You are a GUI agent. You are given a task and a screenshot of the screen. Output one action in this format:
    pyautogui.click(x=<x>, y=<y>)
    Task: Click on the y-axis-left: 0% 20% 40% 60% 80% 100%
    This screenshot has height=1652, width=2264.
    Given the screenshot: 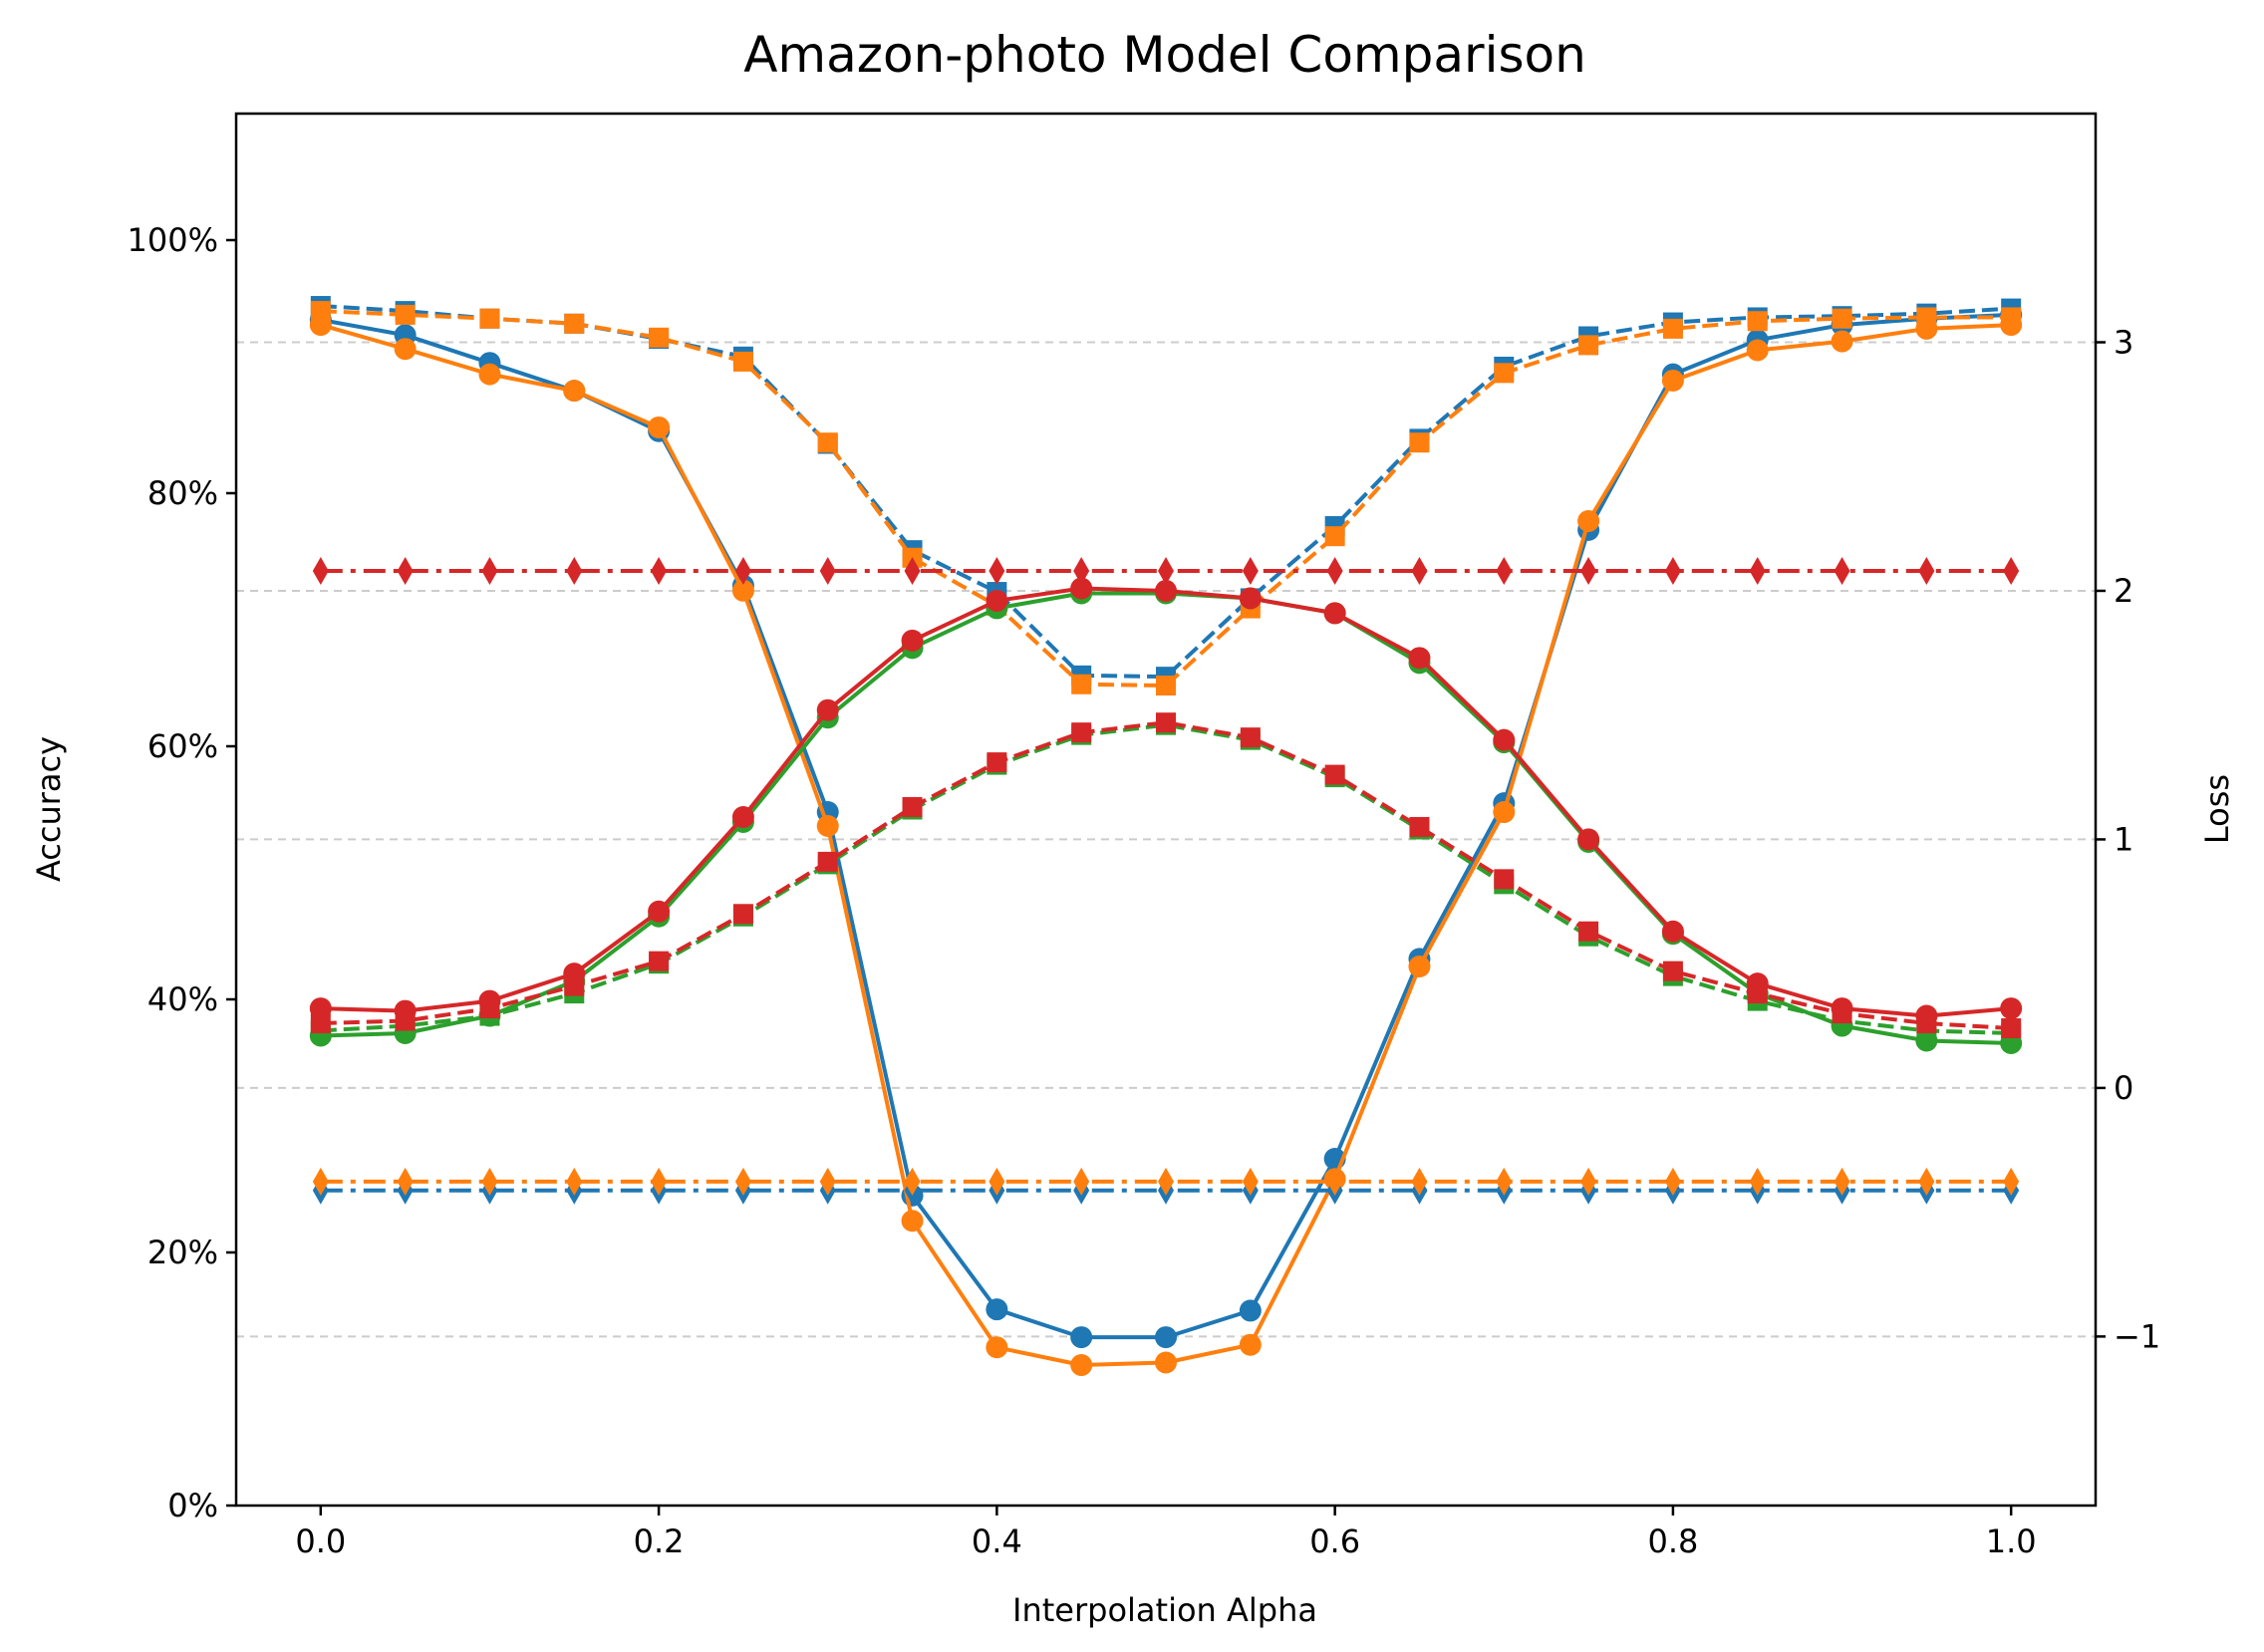 What is the action you would take?
    pyautogui.click(x=182, y=872)
    